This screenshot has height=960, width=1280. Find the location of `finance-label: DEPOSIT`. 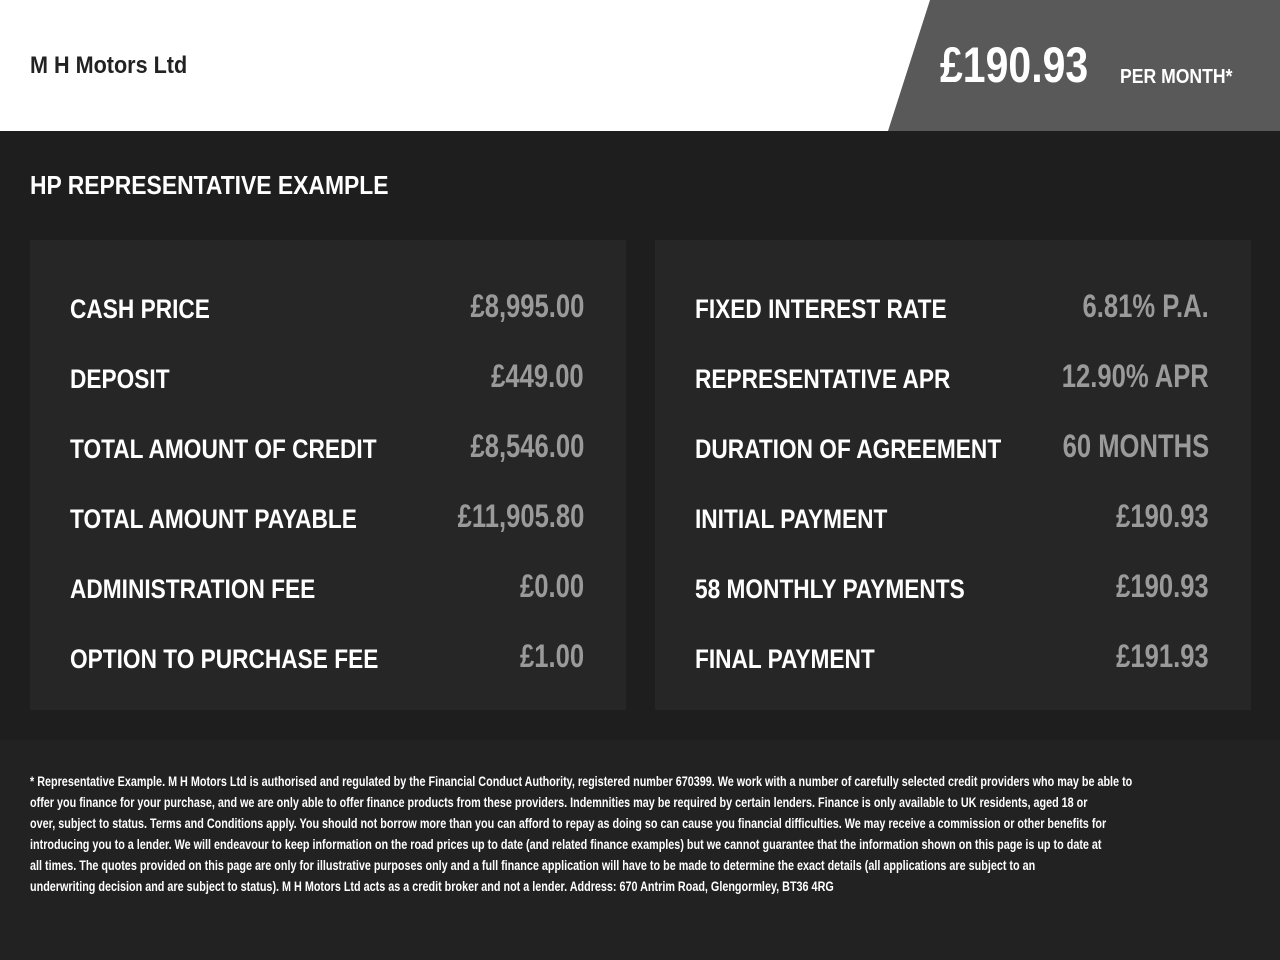

finance-label: DEPOSIT is located at coordinates (120, 379).